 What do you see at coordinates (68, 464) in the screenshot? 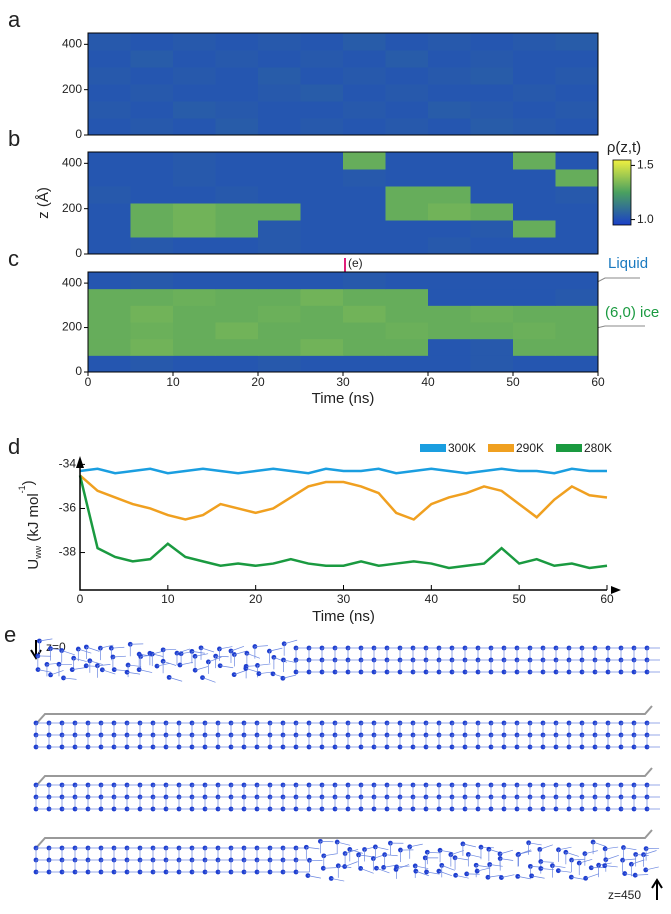
I see `y-tick-label: -34` at bounding box center [68, 464].